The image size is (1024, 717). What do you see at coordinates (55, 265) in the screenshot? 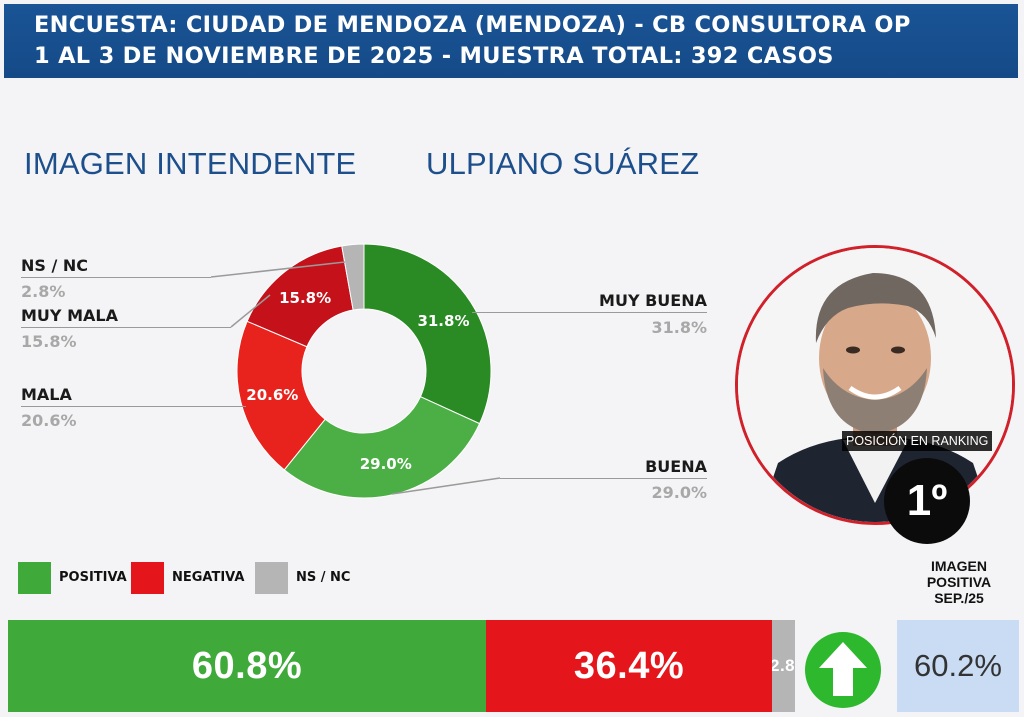
I see `slice-label-ns-nc: NS / NC` at bounding box center [55, 265].